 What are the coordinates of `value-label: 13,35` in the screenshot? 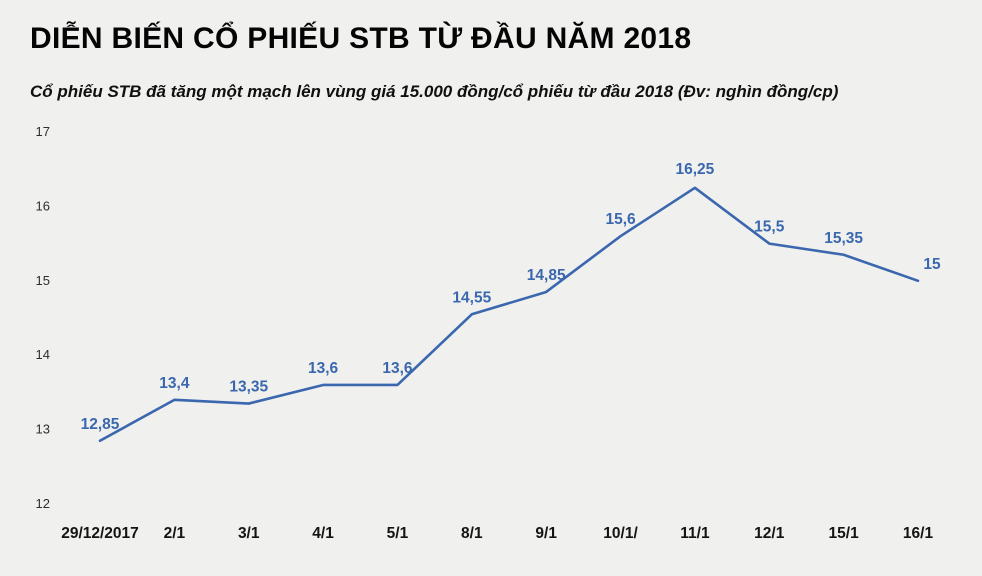 It's located at (248, 387).